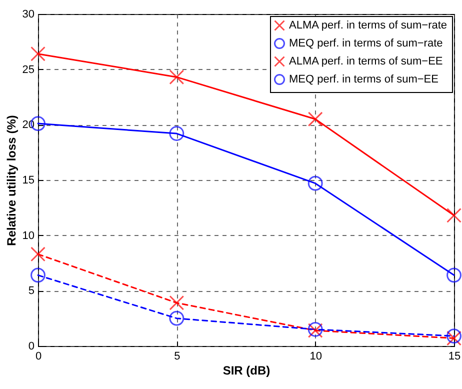 The width and height of the screenshot is (462, 389). Describe the element at coordinates (31, 346) in the screenshot. I see `y-tick-label: 0` at that location.